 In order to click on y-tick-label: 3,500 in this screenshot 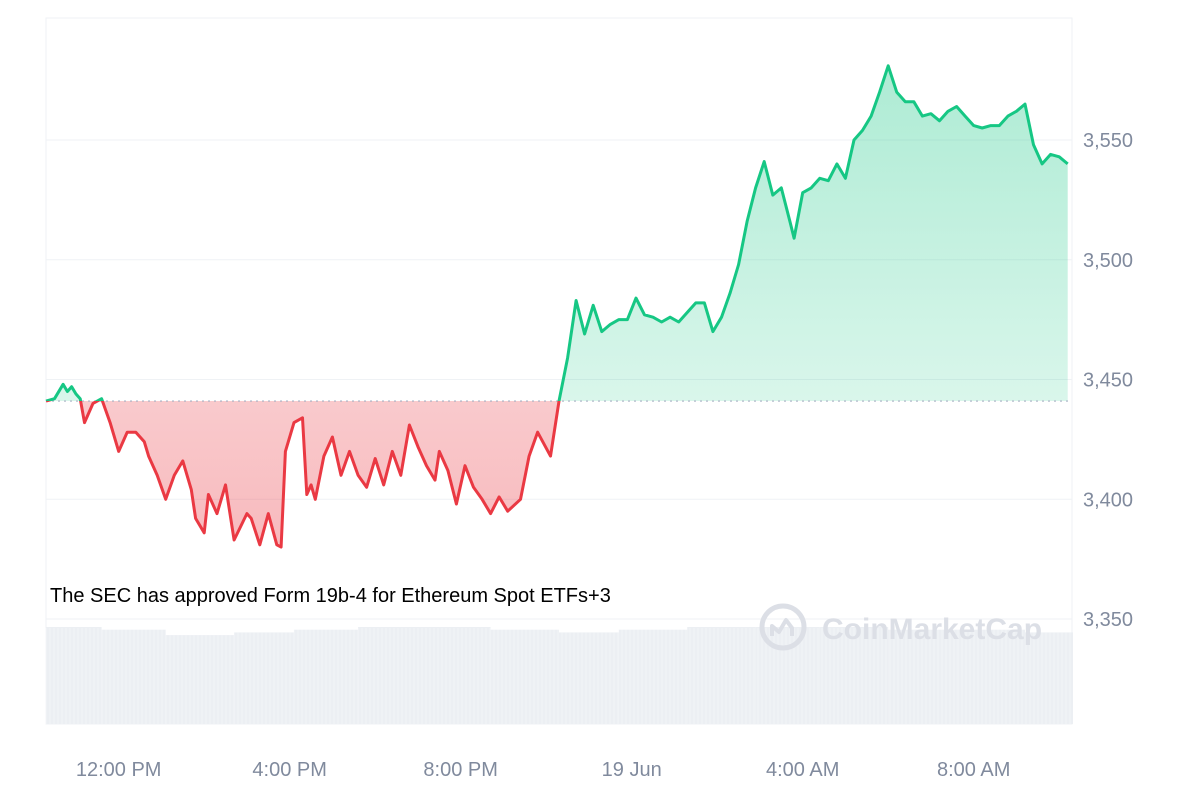, I will do `click(1108, 261)`.